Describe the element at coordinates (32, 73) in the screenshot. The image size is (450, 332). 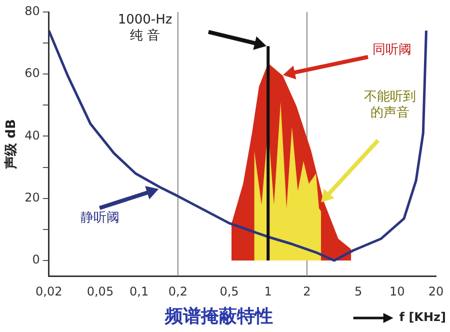
I see `y-tick-label: 60` at that location.